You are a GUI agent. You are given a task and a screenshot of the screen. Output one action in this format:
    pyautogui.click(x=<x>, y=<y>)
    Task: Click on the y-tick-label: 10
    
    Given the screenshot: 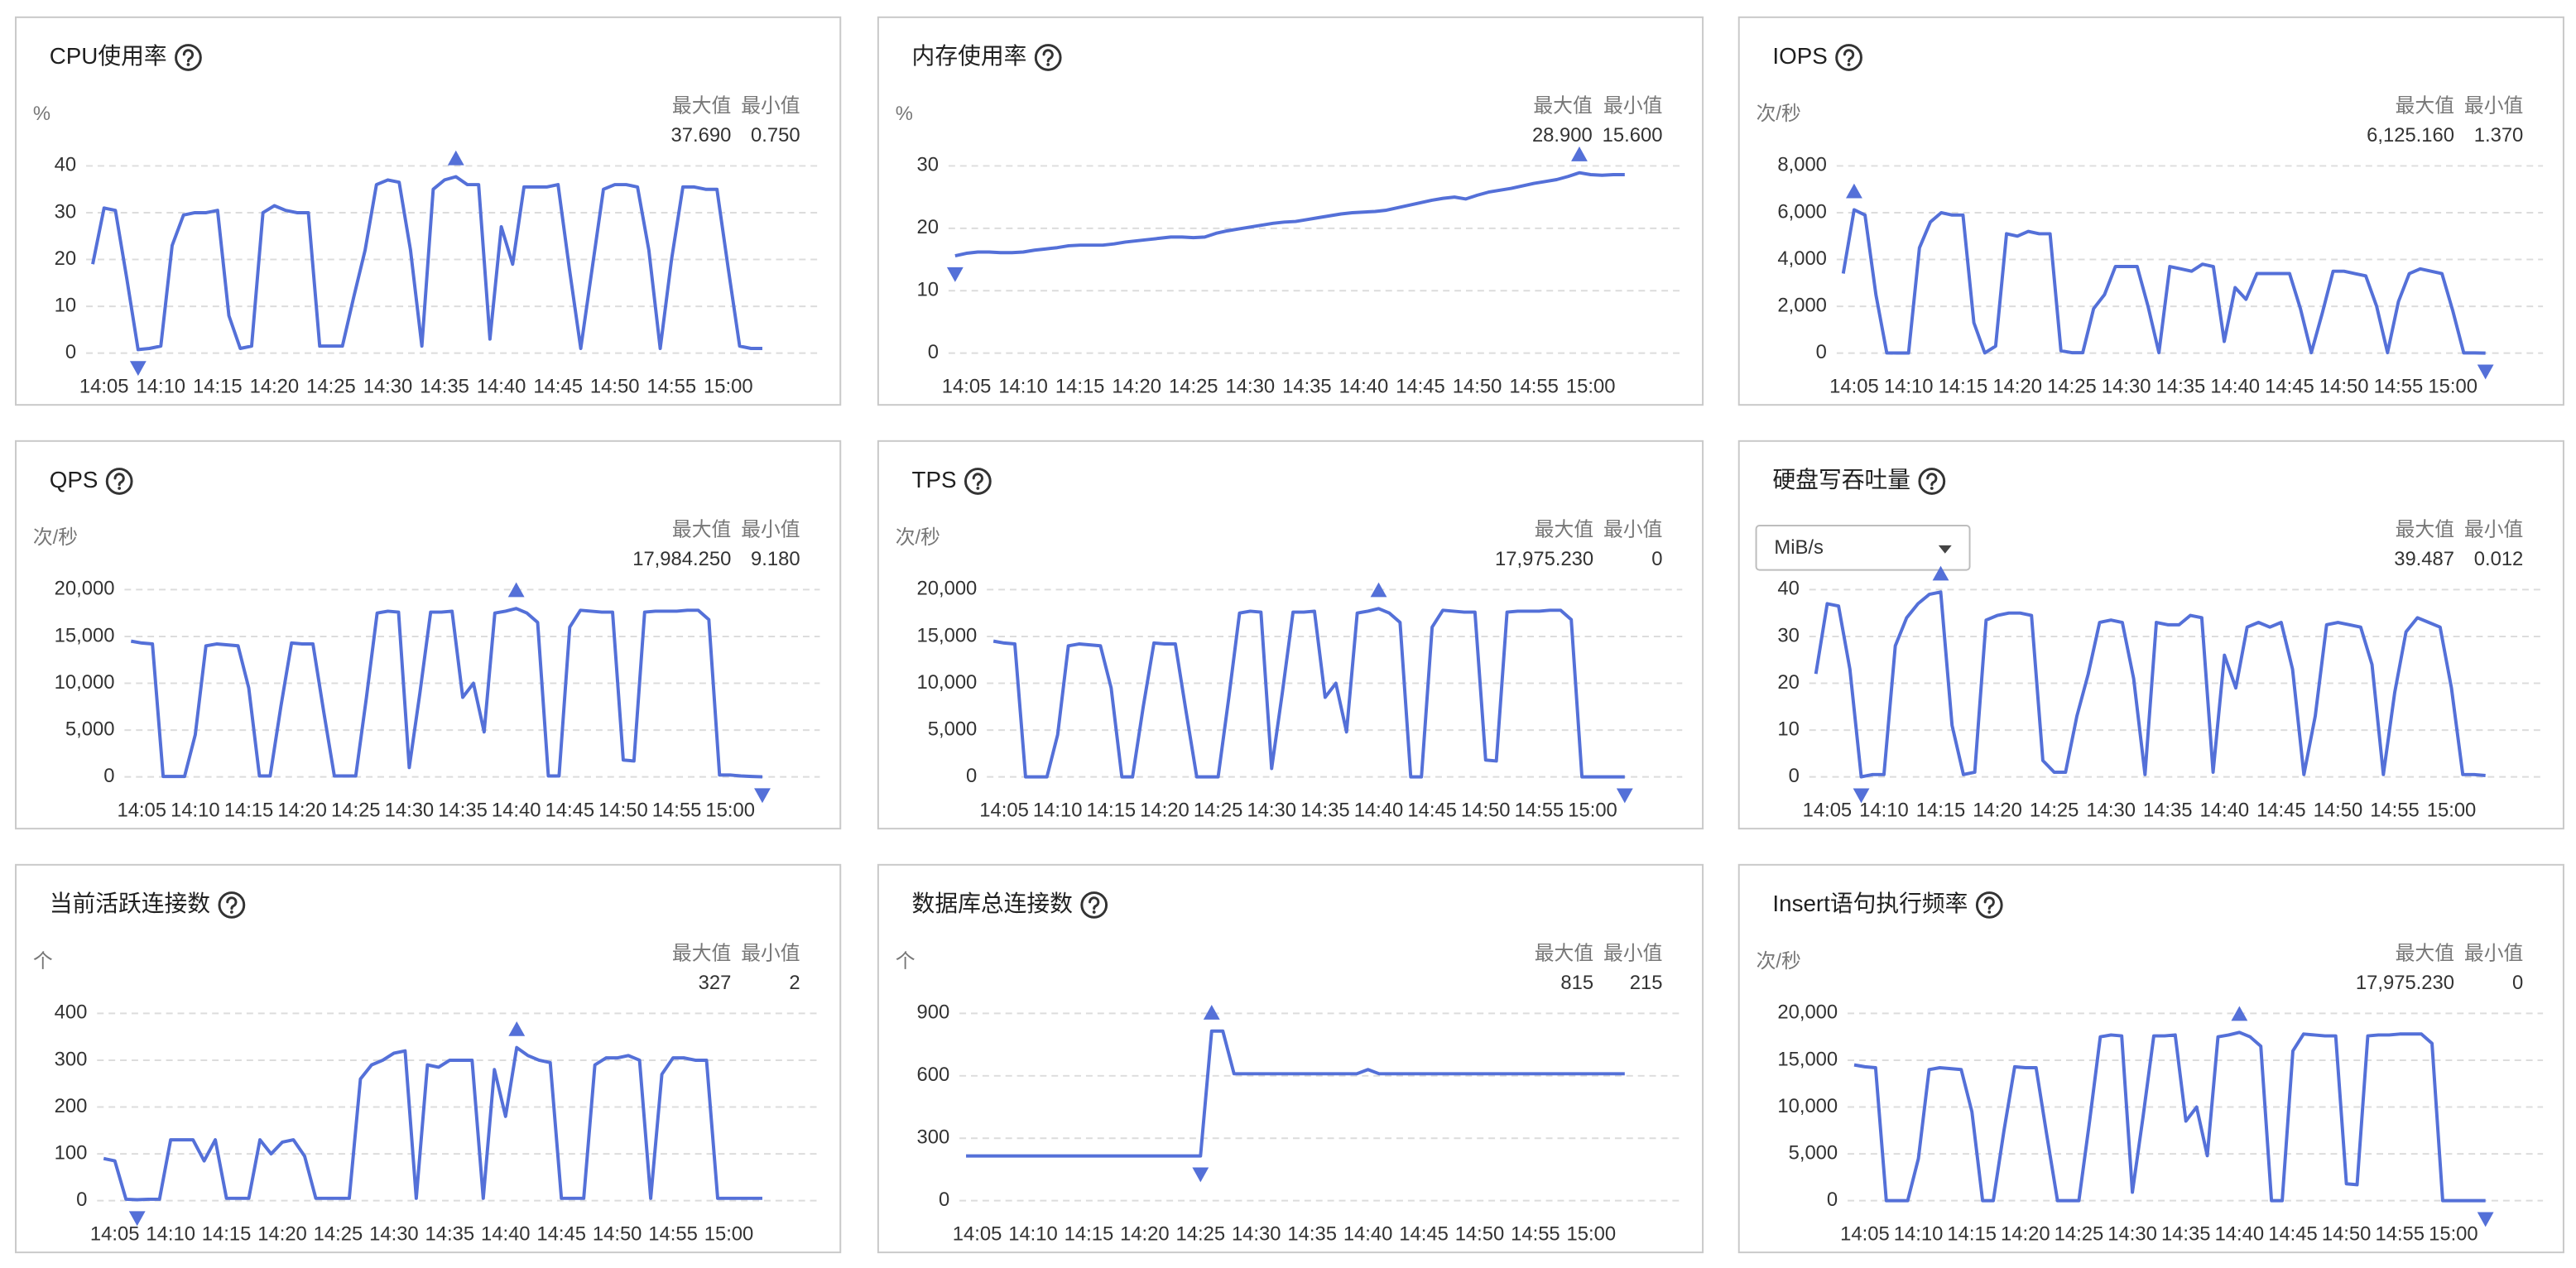 What is the action you would take?
    pyautogui.click(x=928, y=290)
    